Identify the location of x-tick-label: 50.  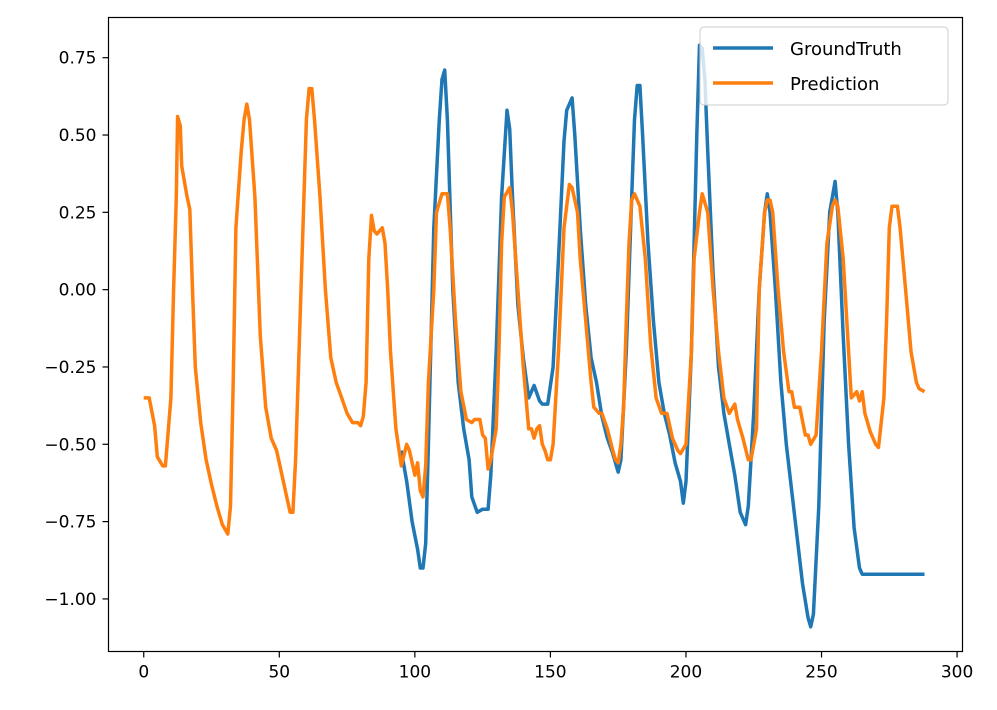
(279, 673).